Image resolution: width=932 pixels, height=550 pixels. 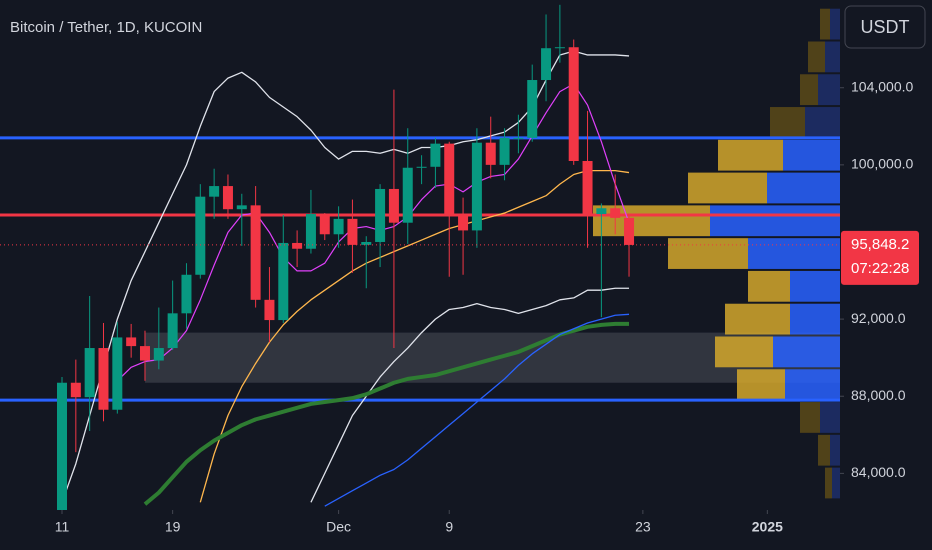 What do you see at coordinates (449, 527) in the screenshot?
I see `x-tick-label: 9` at bounding box center [449, 527].